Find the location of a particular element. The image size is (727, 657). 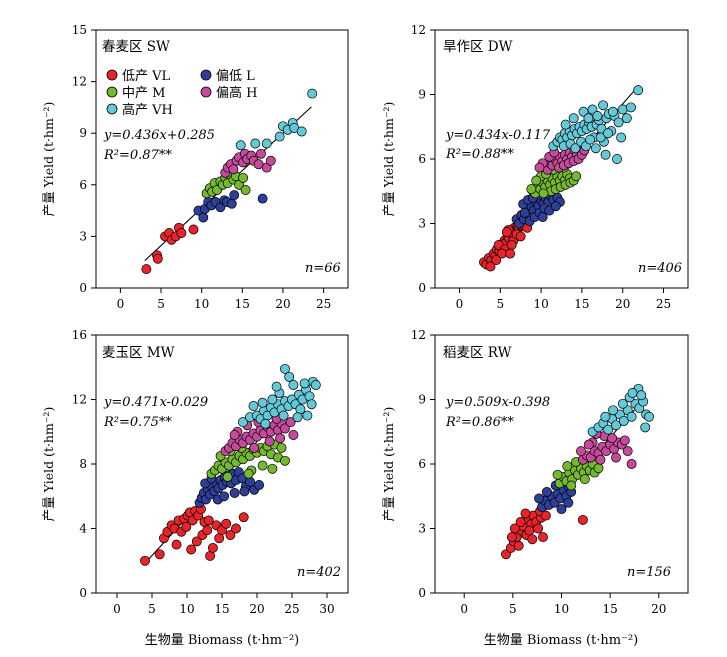

plot-frame is located at coordinates (561, 464).